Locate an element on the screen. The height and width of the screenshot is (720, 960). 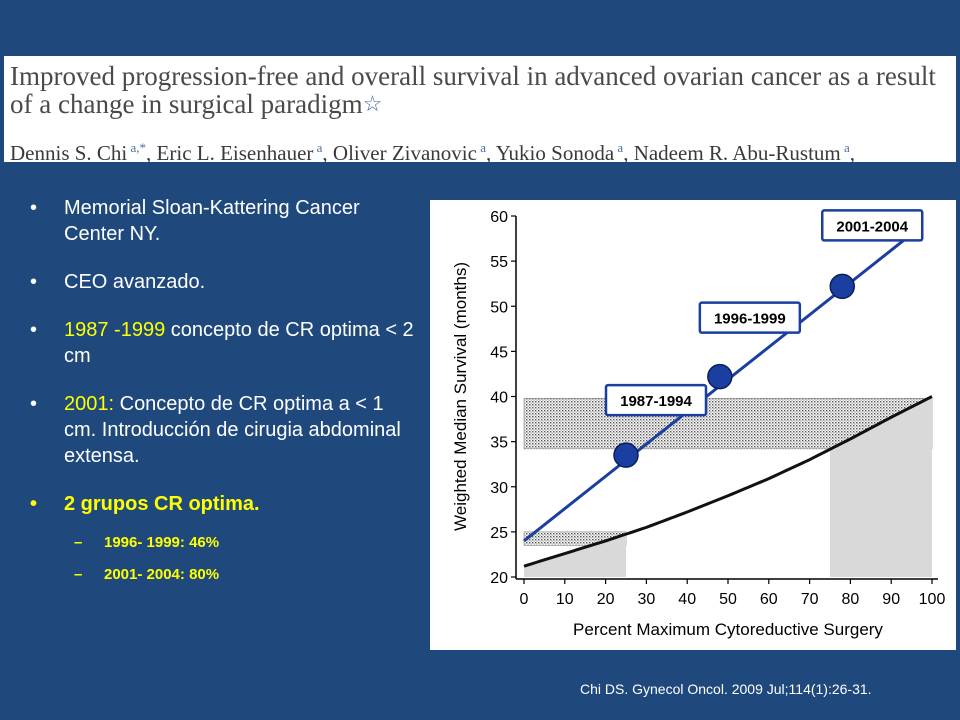
x-tick-label-10: 10 is located at coordinates (565, 599).